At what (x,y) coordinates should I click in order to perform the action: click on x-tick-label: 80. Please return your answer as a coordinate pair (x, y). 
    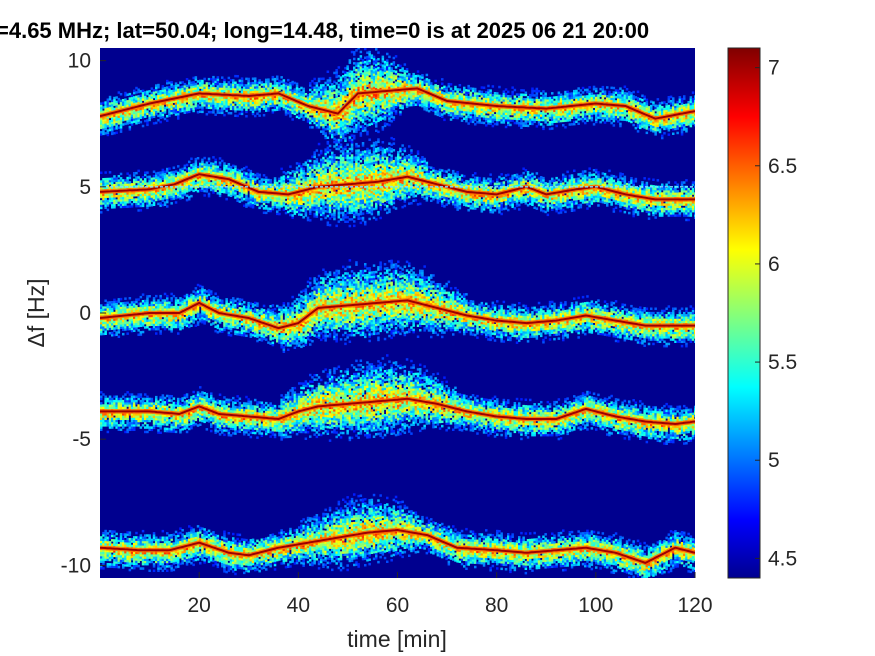
    Looking at the image, I should click on (496, 605).